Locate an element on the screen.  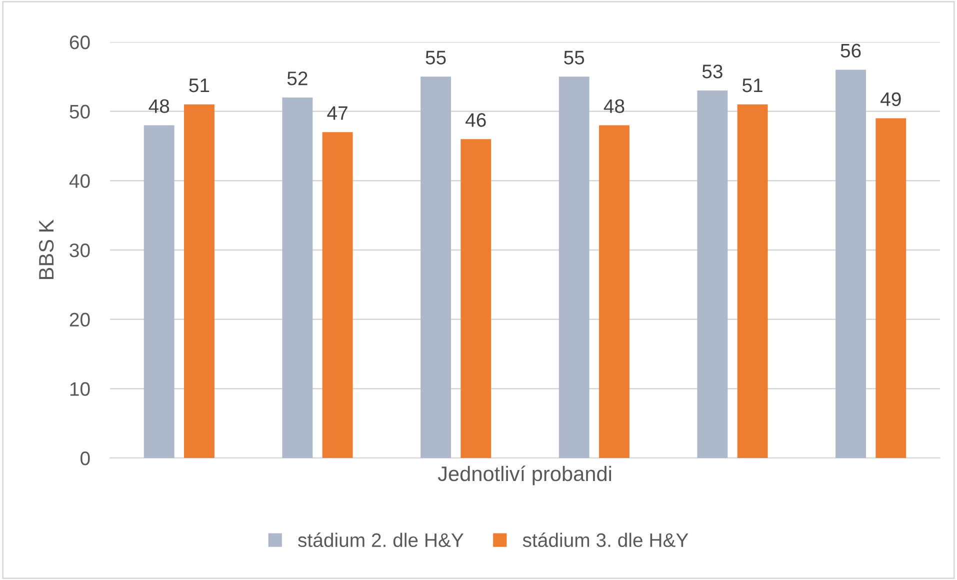
y-tick-label: 20 is located at coordinates (80, 319).